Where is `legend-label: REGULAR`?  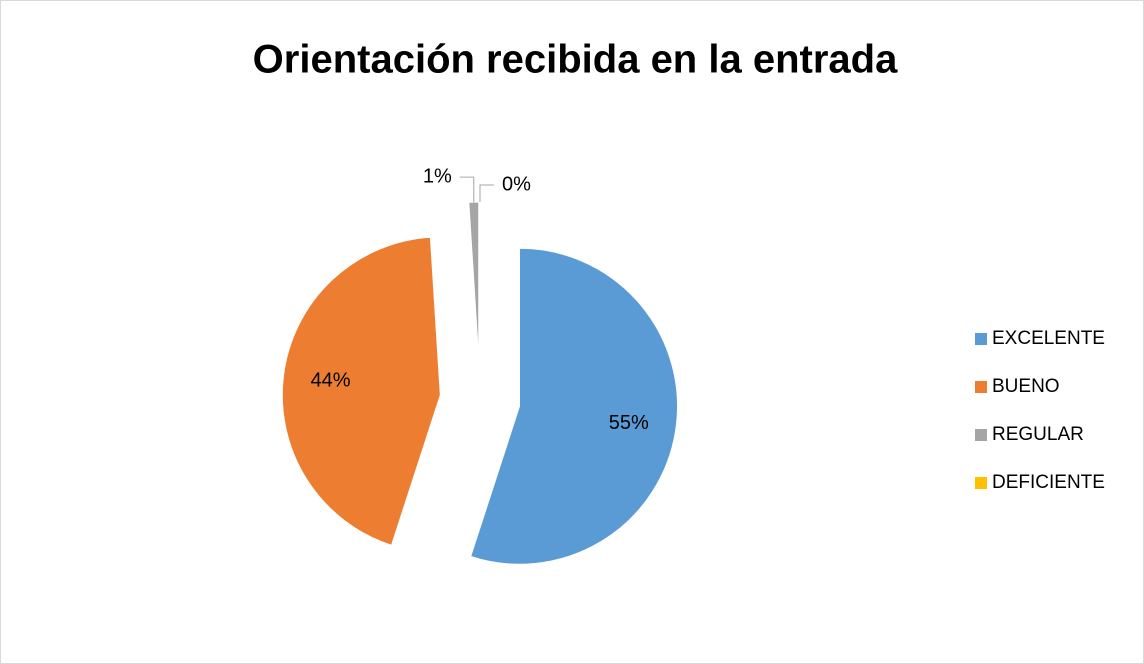 legend-label: REGULAR is located at coordinates (1038, 434).